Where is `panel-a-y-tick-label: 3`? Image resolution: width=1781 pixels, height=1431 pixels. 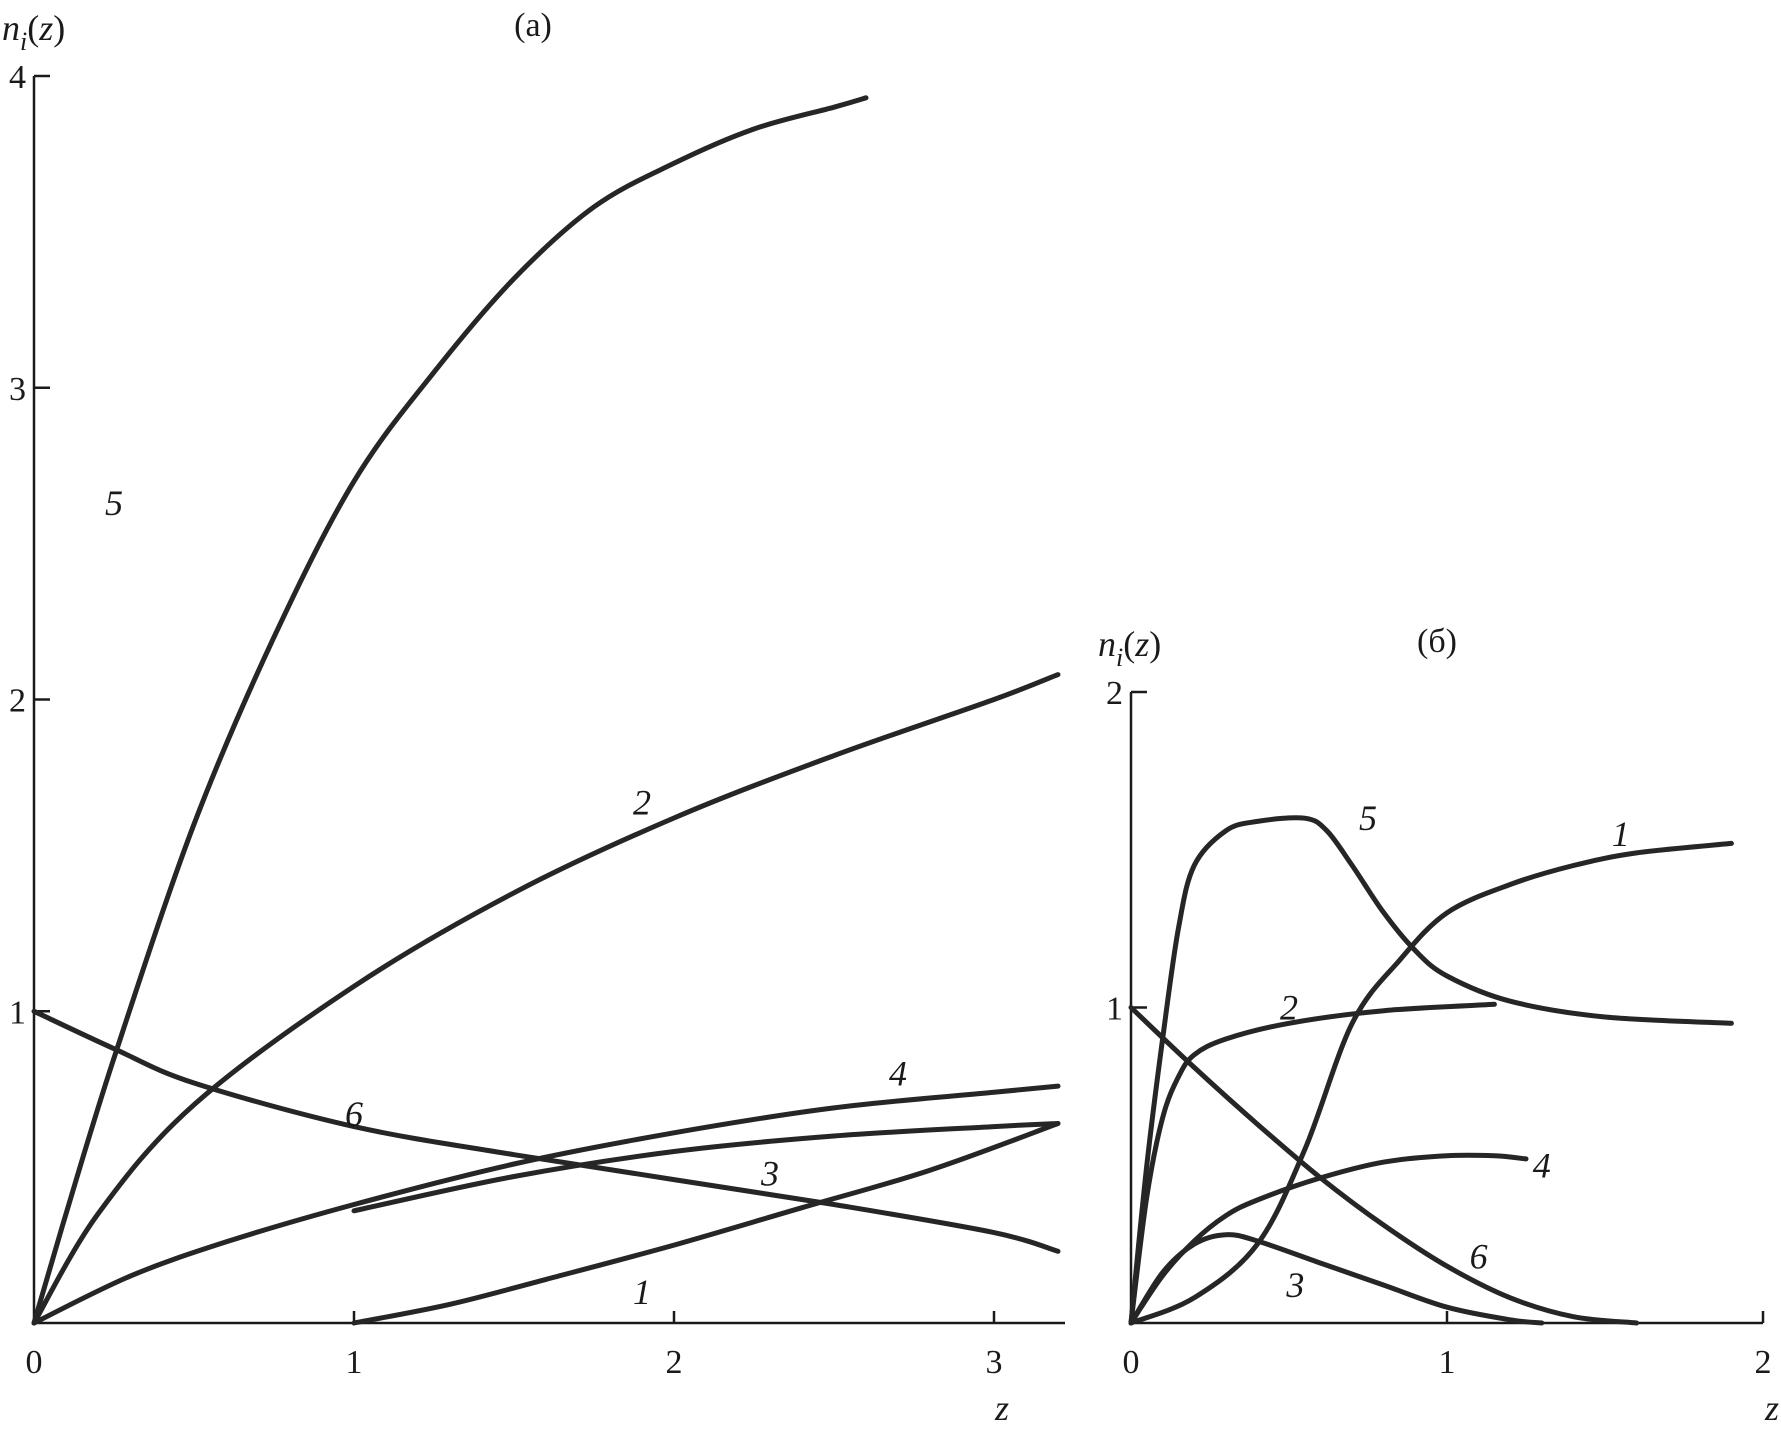
panel-a-y-tick-label: 3 is located at coordinates (17, 389).